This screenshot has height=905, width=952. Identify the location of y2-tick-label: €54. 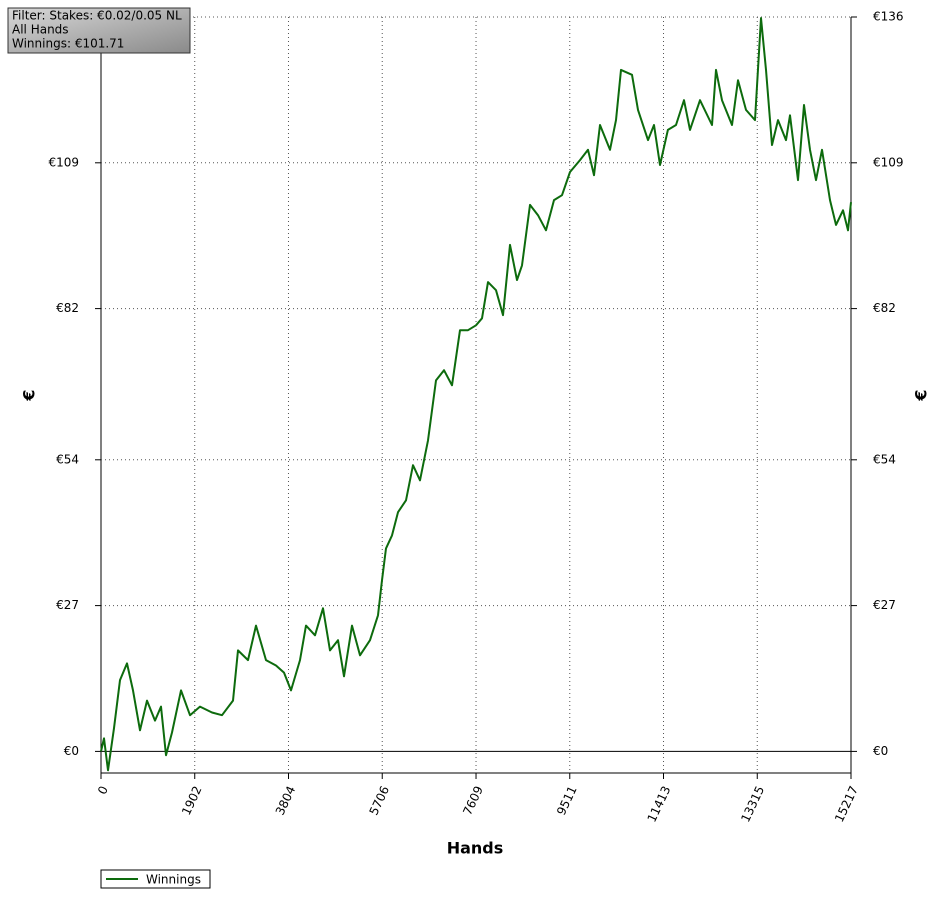
(884, 459).